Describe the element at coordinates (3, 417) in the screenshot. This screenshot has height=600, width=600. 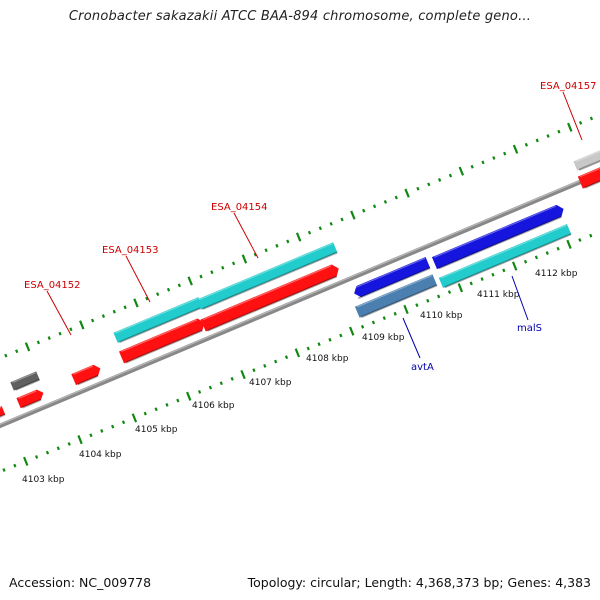
I see `gene-red-left-b-shade` at that location.